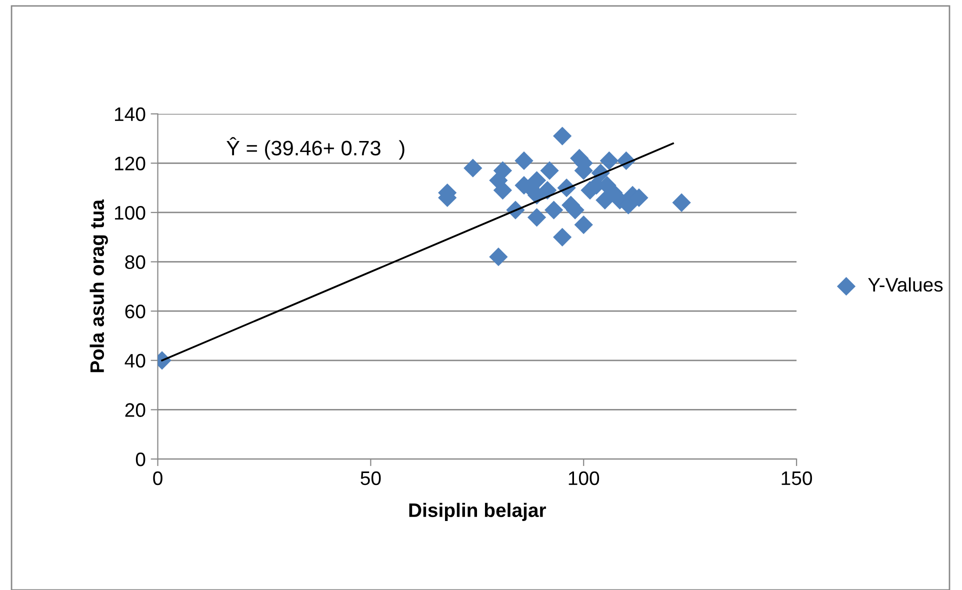 The image size is (962, 590). Describe the element at coordinates (157, 478) in the screenshot. I see `x-tick-label: 0` at that location.